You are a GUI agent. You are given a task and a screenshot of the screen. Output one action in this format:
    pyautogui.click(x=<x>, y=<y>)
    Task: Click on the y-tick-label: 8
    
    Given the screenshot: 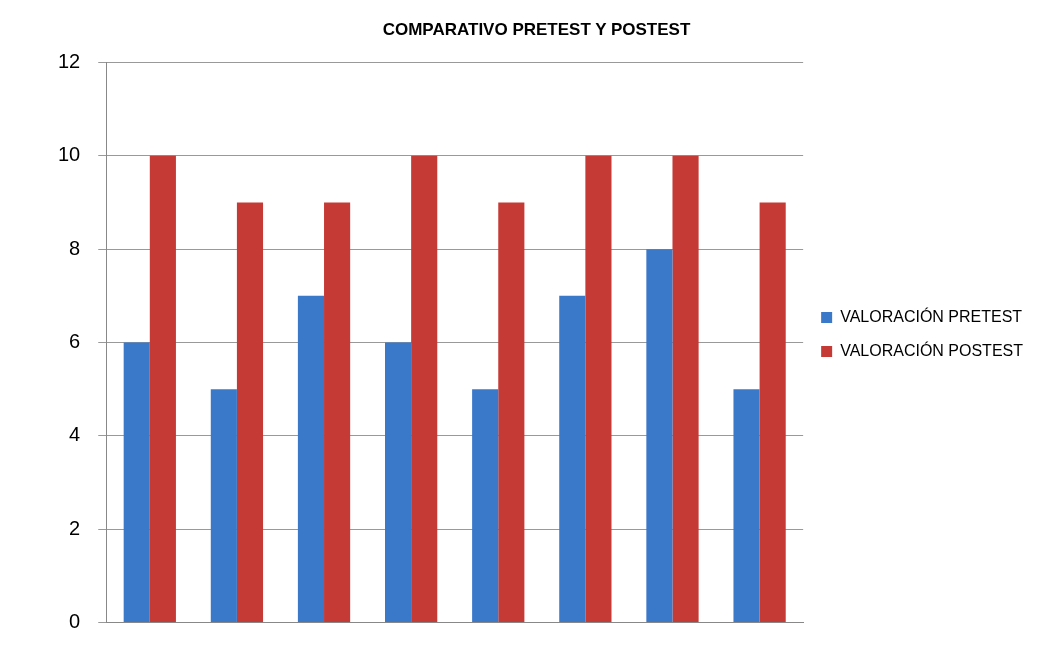 What is the action you would take?
    pyautogui.click(x=75, y=247)
    